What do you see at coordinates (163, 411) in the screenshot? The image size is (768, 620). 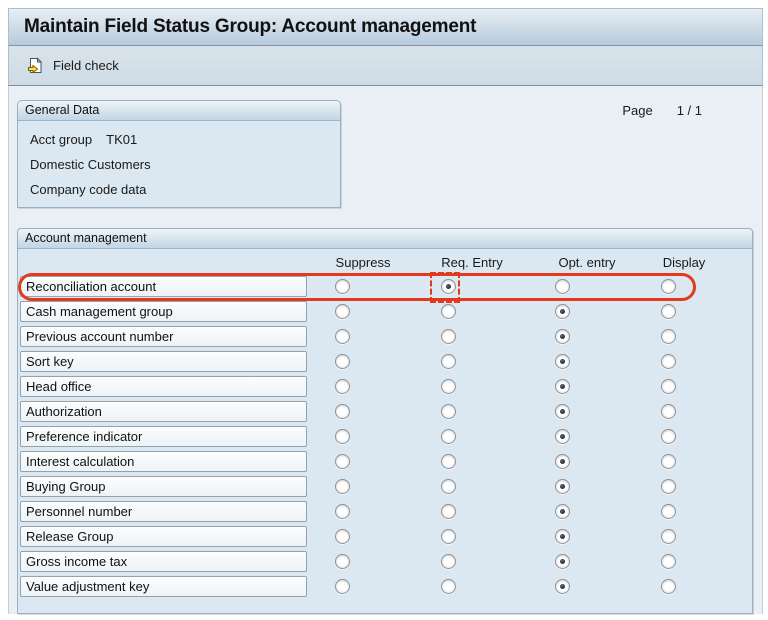 I see `row-label-authorization: Authorization` at bounding box center [163, 411].